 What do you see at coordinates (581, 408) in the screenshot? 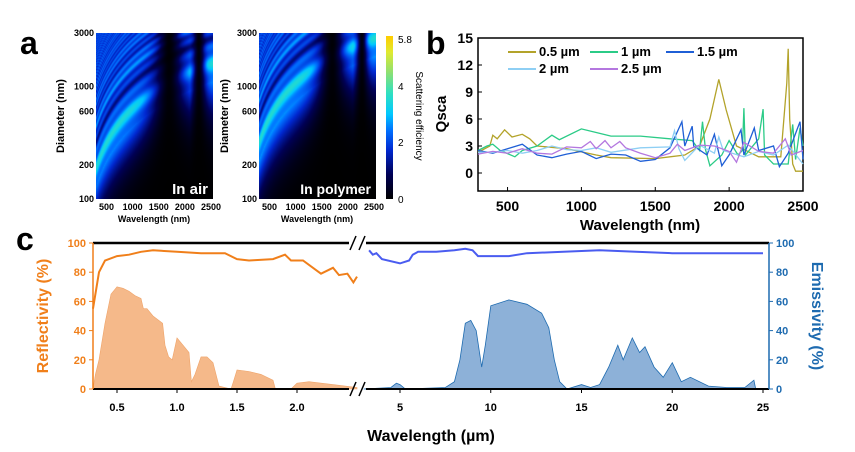
I see `x-tick-label: 15` at bounding box center [581, 408].